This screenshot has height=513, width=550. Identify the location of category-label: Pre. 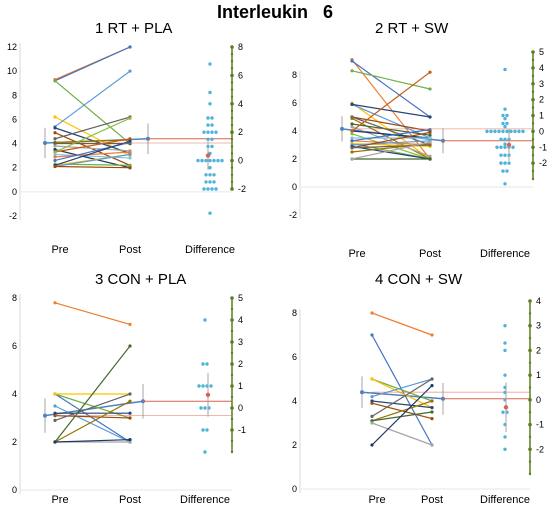
(376, 500).